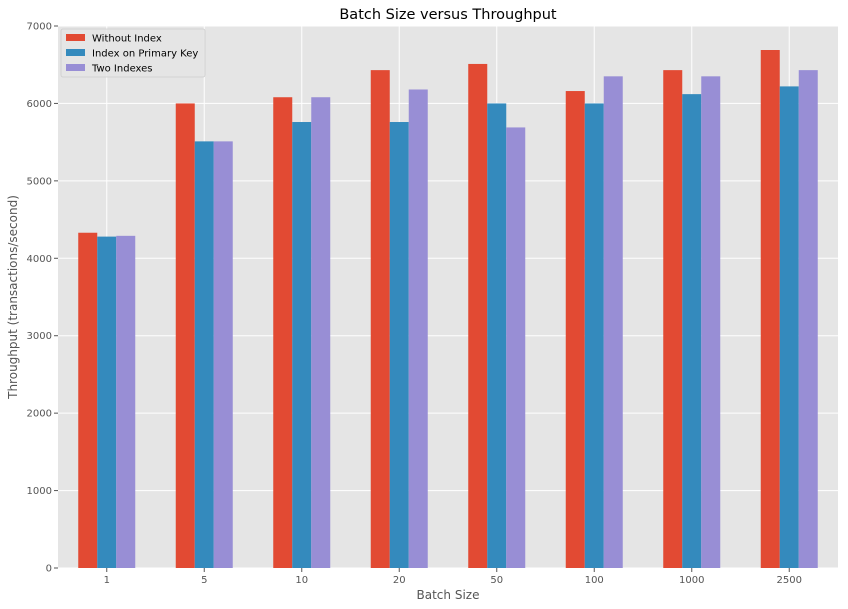 This screenshot has height=609, width=848. I want to click on x-tick-label: 20, so click(399, 580).